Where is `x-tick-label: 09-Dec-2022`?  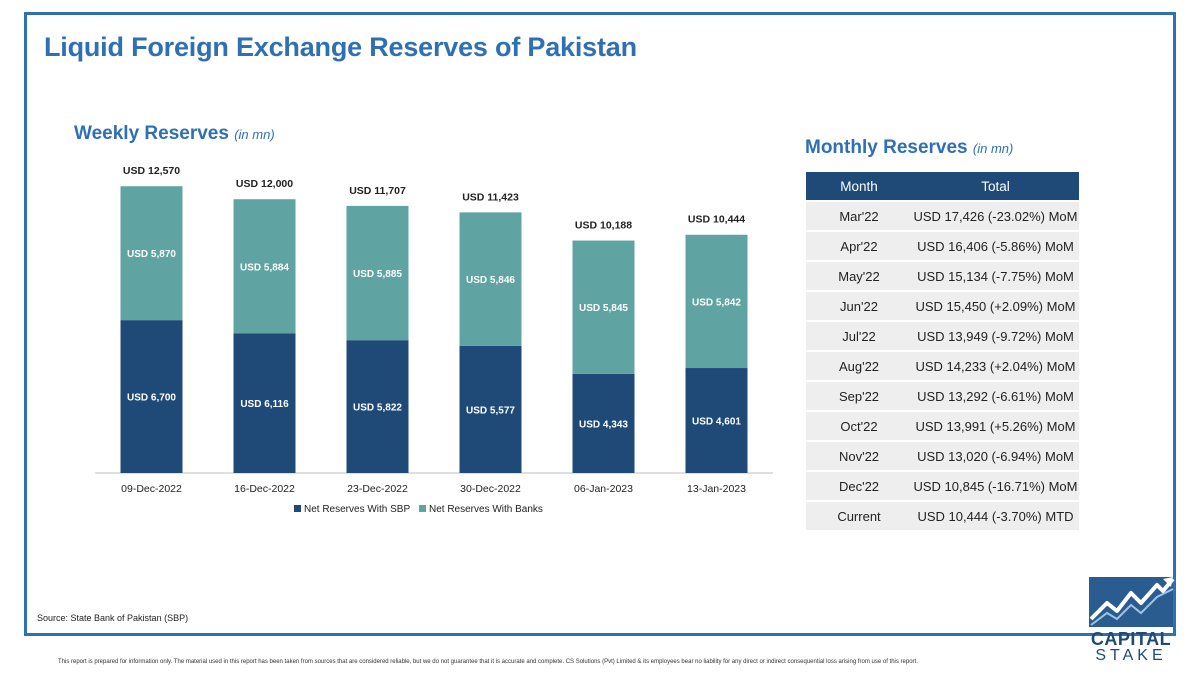 x-tick-label: 09-Dec-2022 is located at coordinates (151, 489).